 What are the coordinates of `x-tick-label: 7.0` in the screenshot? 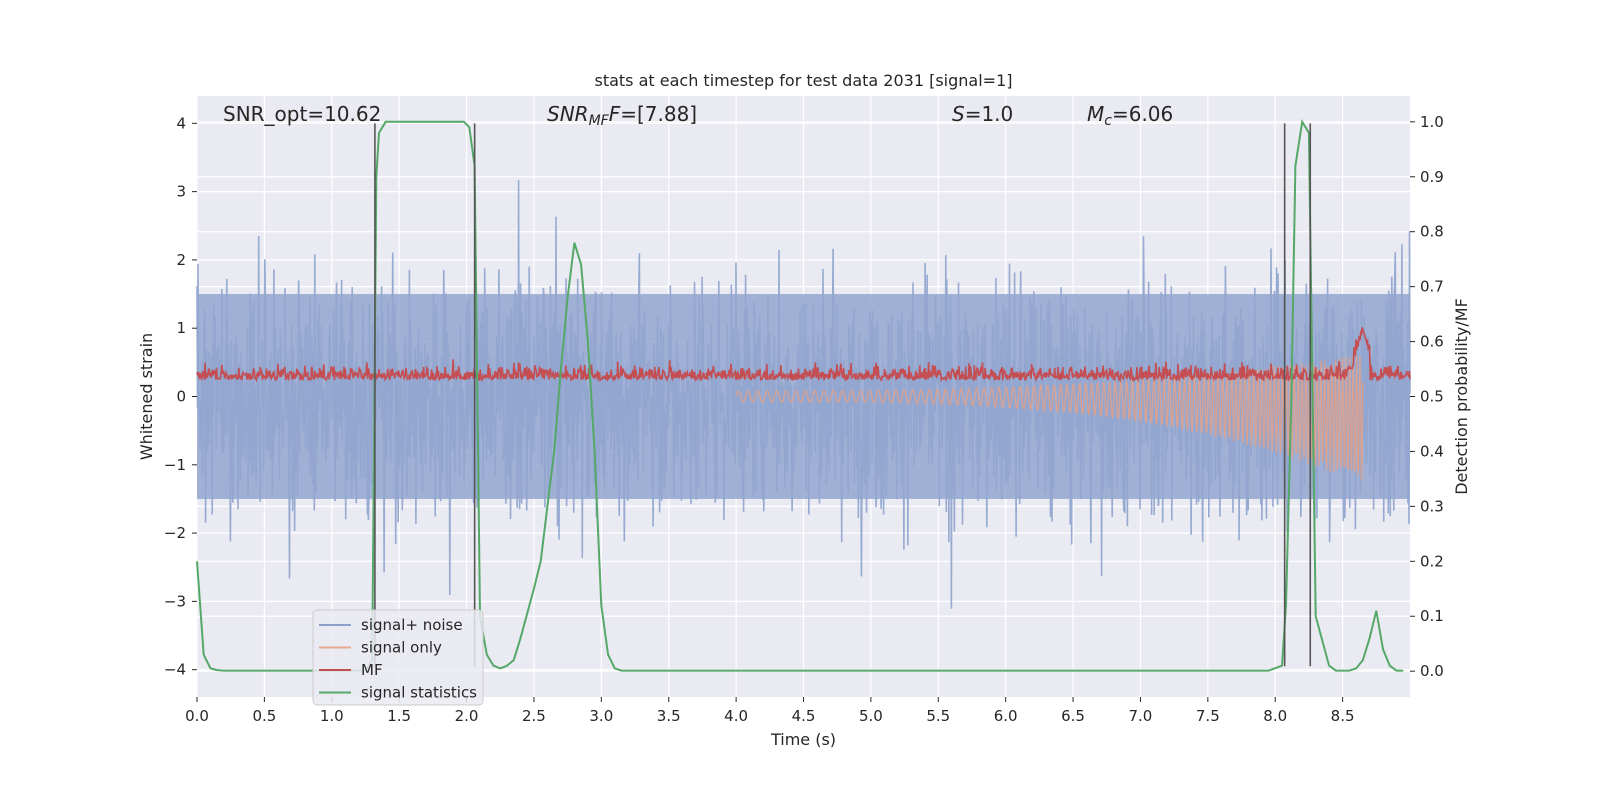 It's located at (1141, 716).